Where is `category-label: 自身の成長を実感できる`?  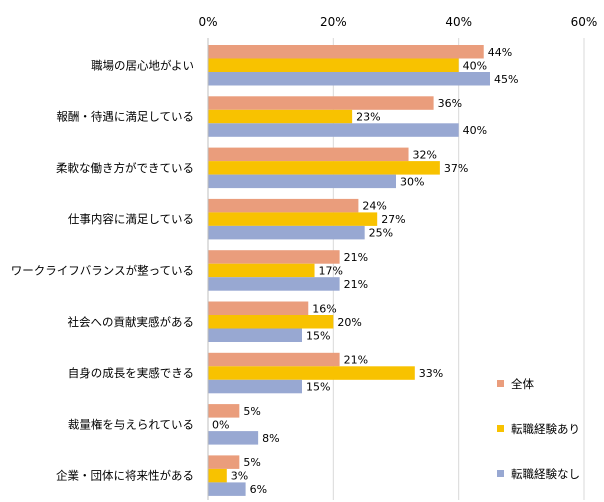 category-label: 自身の成長を実感できる is located at coordinates (131, 373).